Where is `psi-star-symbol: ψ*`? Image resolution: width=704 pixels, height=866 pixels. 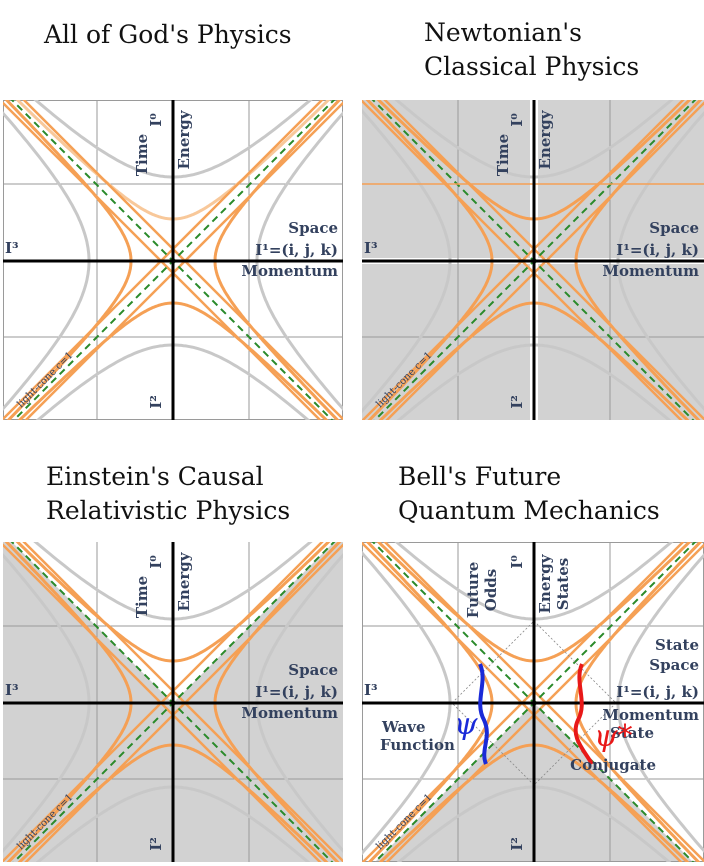 psi-star-symbol: ψ* is located at coordinates (613, 736).